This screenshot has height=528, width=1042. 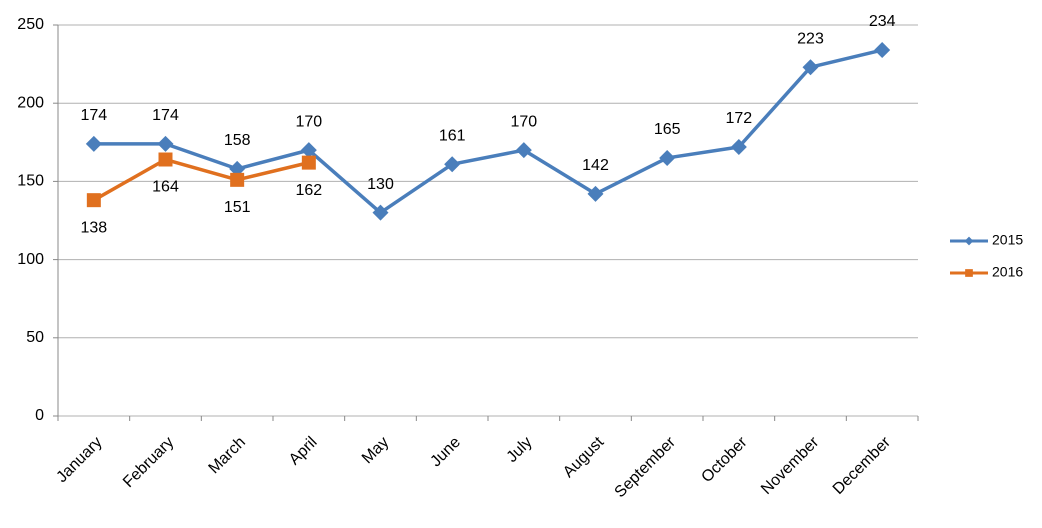 I want to click on data-label: 172, so click(x=738, y=118).